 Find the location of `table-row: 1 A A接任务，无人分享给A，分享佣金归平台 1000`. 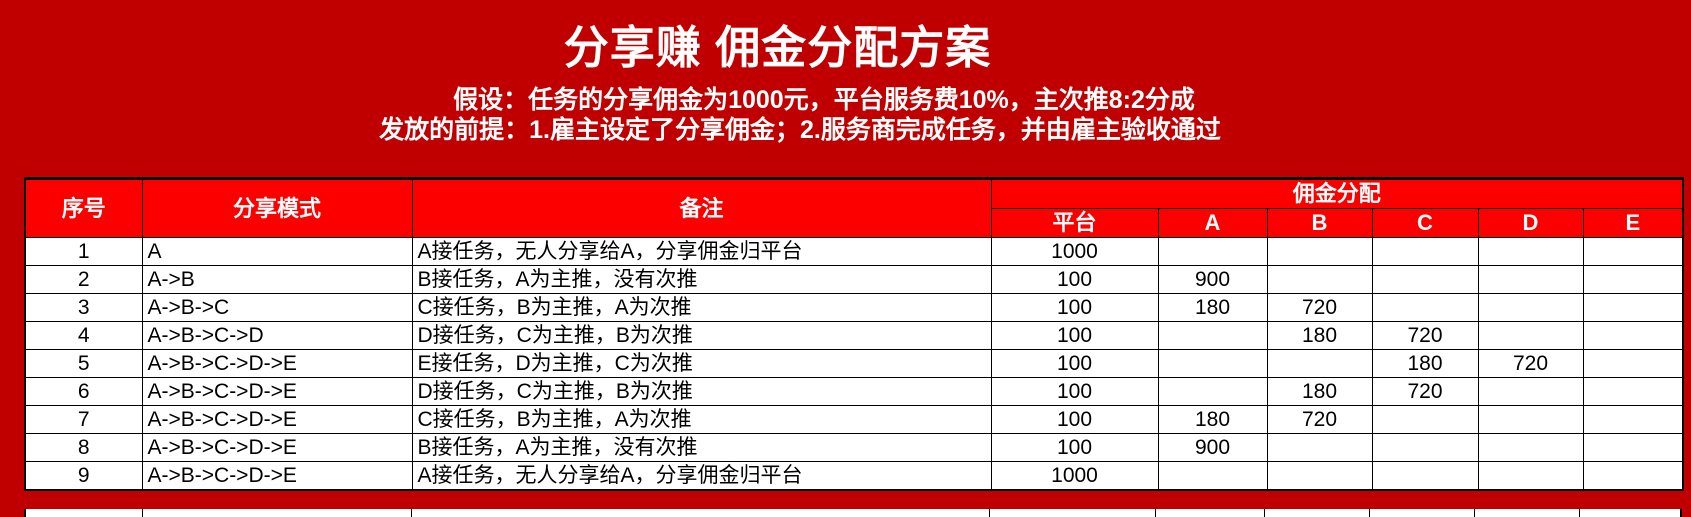

table-row: 1 A A接任务，无人分享给A，分享佣金归平台 1000 is located at coordinates (854, 251).